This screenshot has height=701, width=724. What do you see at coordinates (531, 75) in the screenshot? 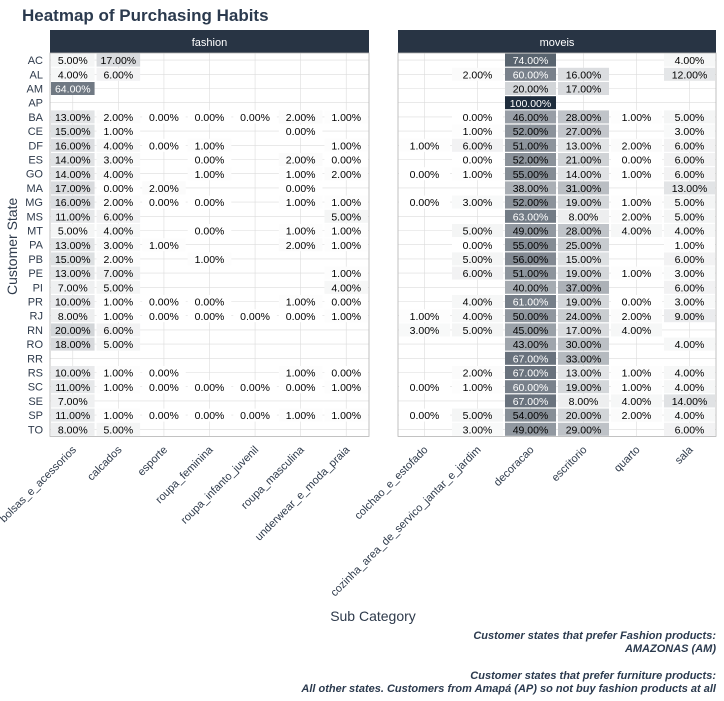
I see `cell-value-label: 60.00%` at bounding box center [531, 75].